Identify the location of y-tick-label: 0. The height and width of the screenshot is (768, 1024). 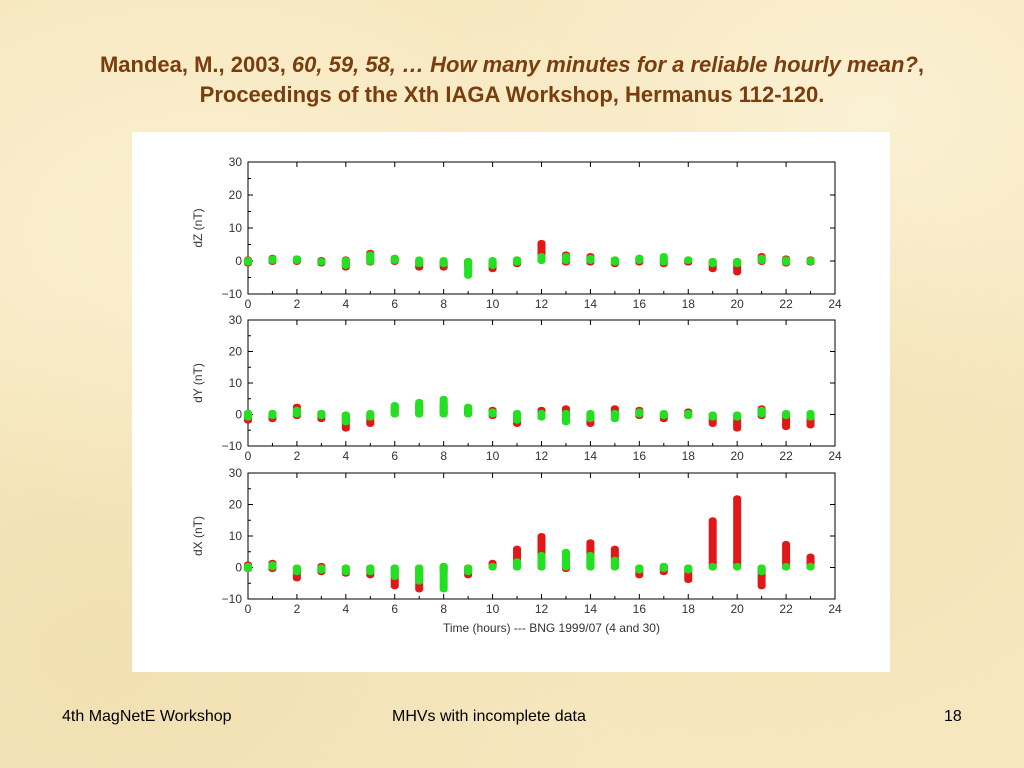
(238, 415).